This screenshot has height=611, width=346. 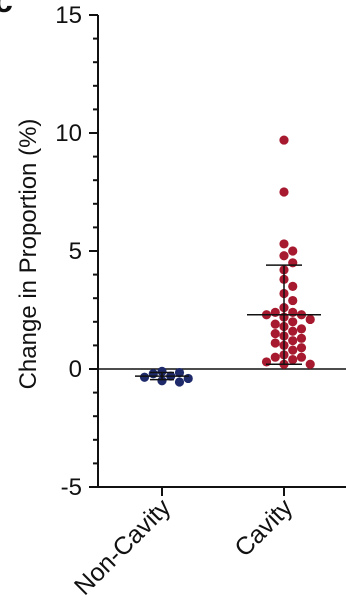 What do you see at coordinates (71, 487) in the screenshot?
I see `y-tick-label: -5` at bounding box center [71, 487].